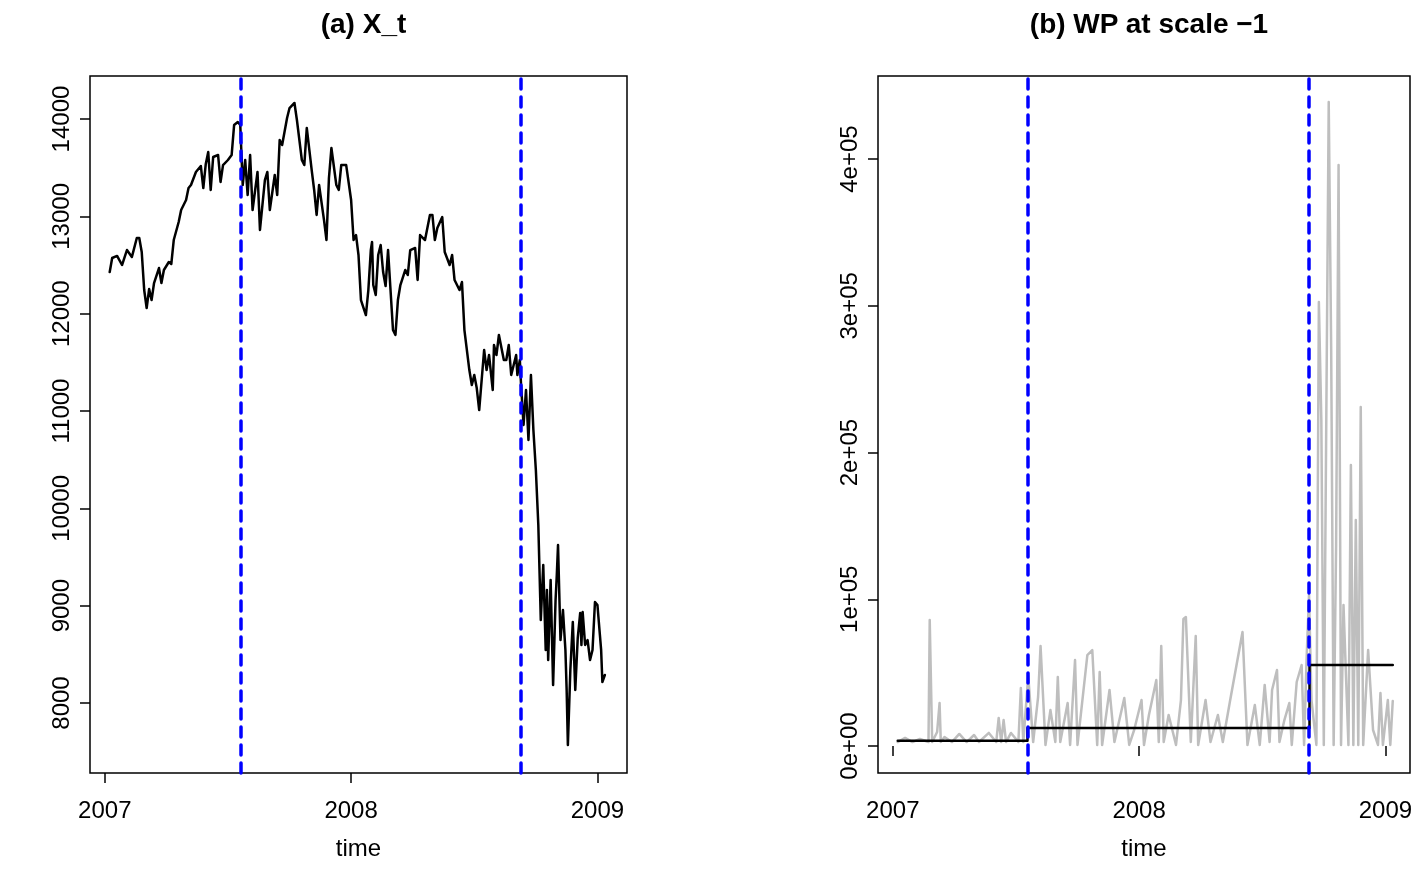  I want to click on y-tick-label: 13000, so click(60, 216).